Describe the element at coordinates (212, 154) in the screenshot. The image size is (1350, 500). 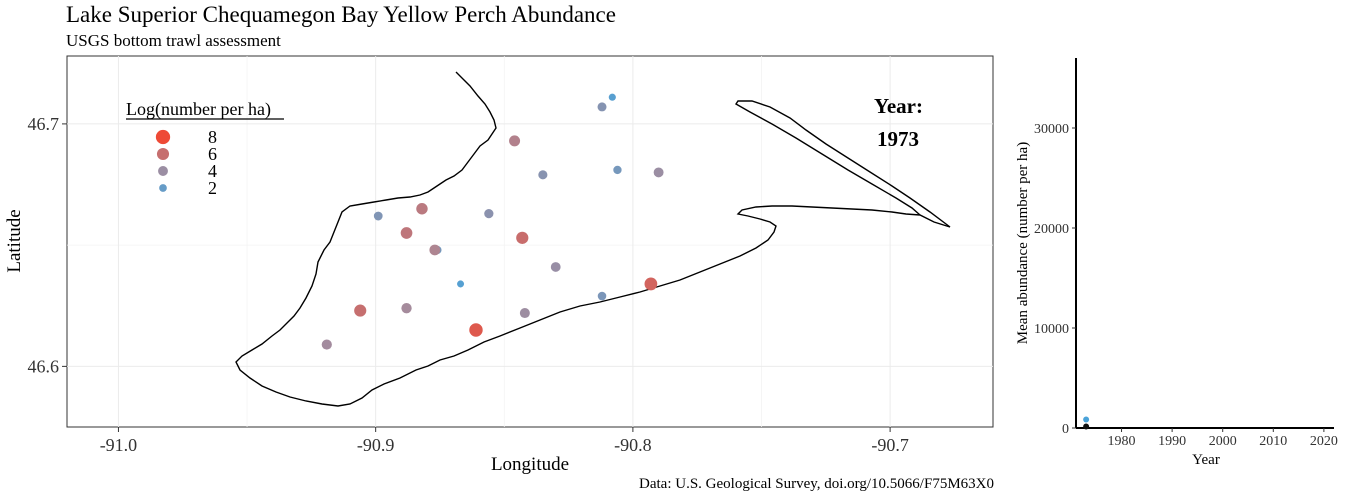
I see `legend-entry-label: 6` at that location.